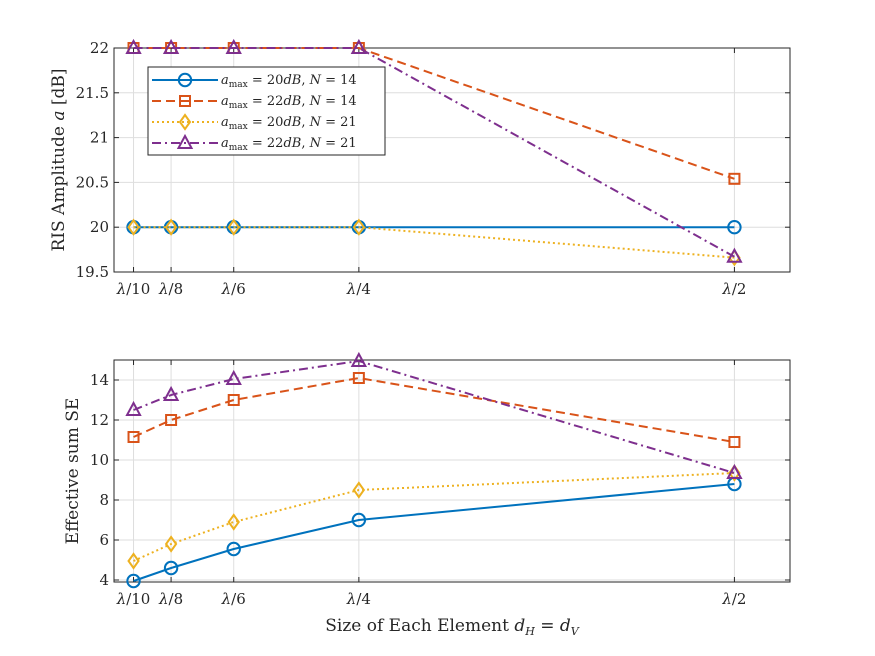 Image resolution: width=875 pixels, height=656 pixels. I want to click on legend-entry: amax = 20dB, N = 21, so click(254, 122).